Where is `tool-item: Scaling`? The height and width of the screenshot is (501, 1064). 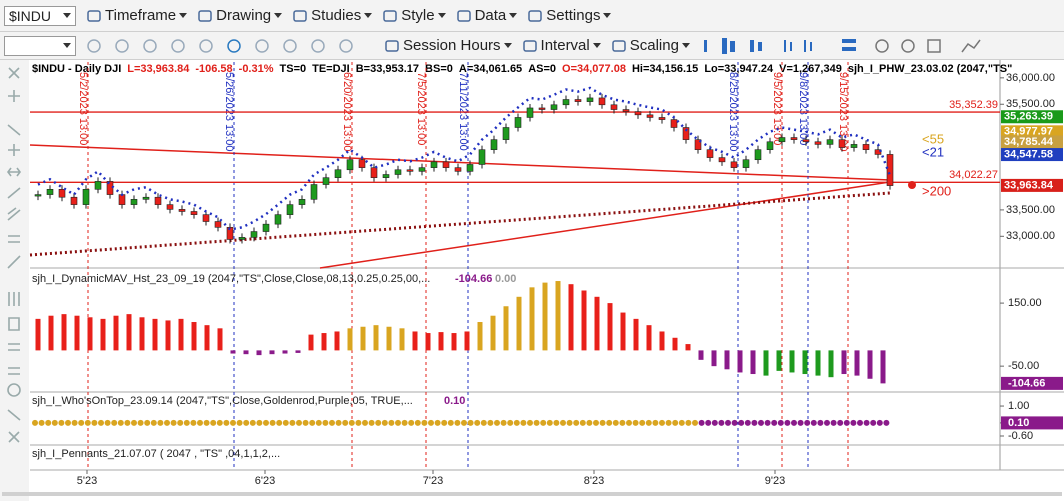 tool-item: Scaling is located at coordinates (650, 45).